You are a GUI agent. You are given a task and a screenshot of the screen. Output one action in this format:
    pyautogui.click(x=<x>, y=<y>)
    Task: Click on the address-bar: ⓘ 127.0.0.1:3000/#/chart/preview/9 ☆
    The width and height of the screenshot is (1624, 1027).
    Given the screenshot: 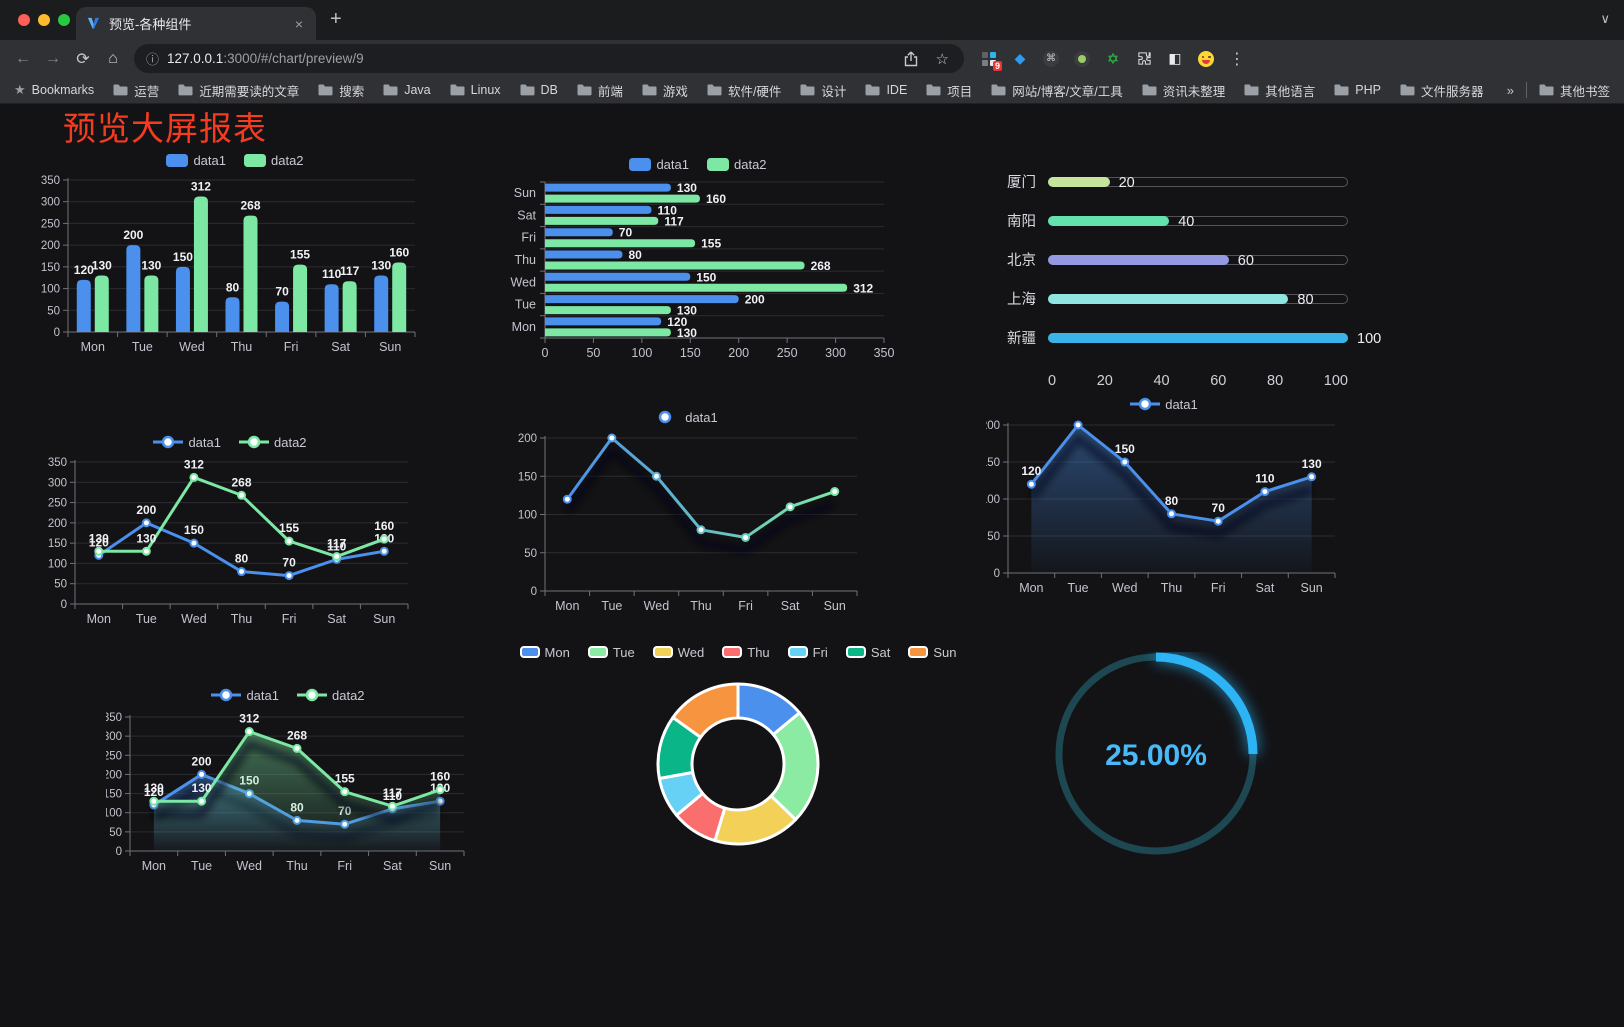 What is the action you would take?
    pyautogui.click(x=549, y=58)
    